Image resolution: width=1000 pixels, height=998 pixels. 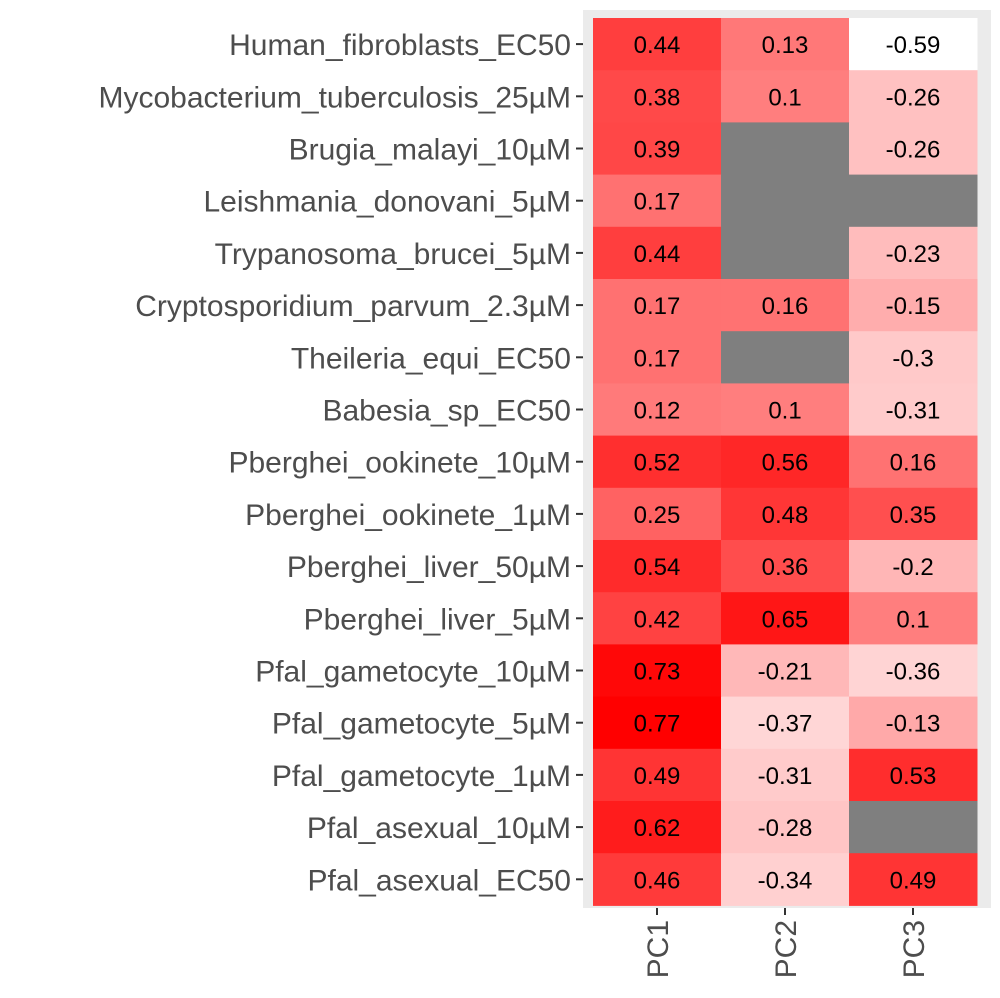 I want to click on cell-value-label: 0.38, so click(x=657, y=97).